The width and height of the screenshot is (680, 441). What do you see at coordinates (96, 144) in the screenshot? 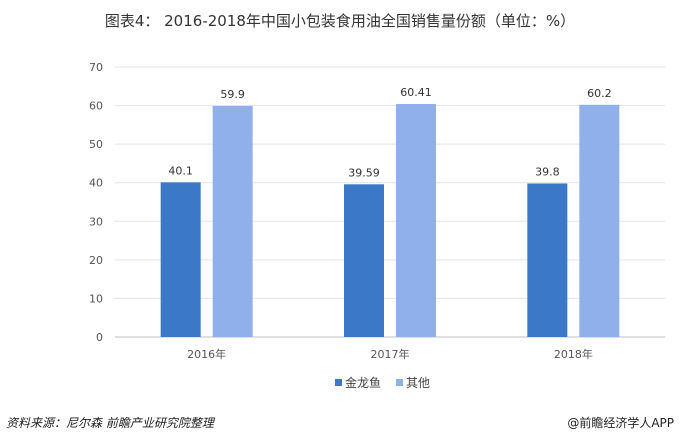
I see `y-tick-label: 50` at bounding box center [96, 144].